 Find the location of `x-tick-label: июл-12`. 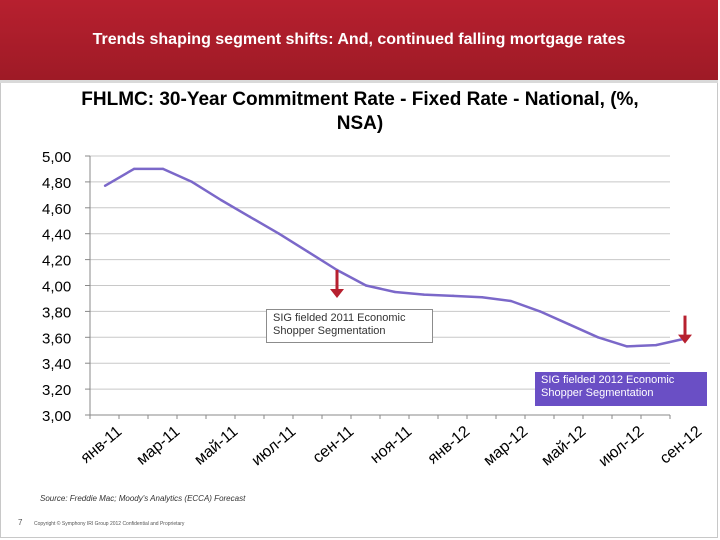

x-tick-label: июл-12 is located at coordinates (622, 446).